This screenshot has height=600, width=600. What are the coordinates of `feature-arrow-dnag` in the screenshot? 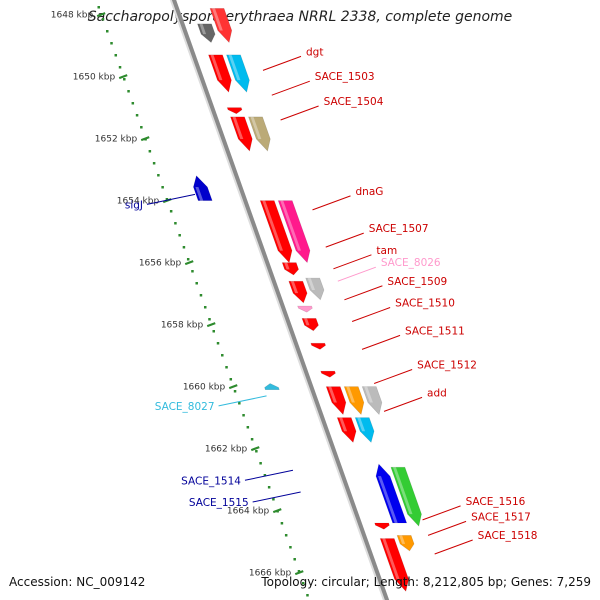 It's located at (294, 232).